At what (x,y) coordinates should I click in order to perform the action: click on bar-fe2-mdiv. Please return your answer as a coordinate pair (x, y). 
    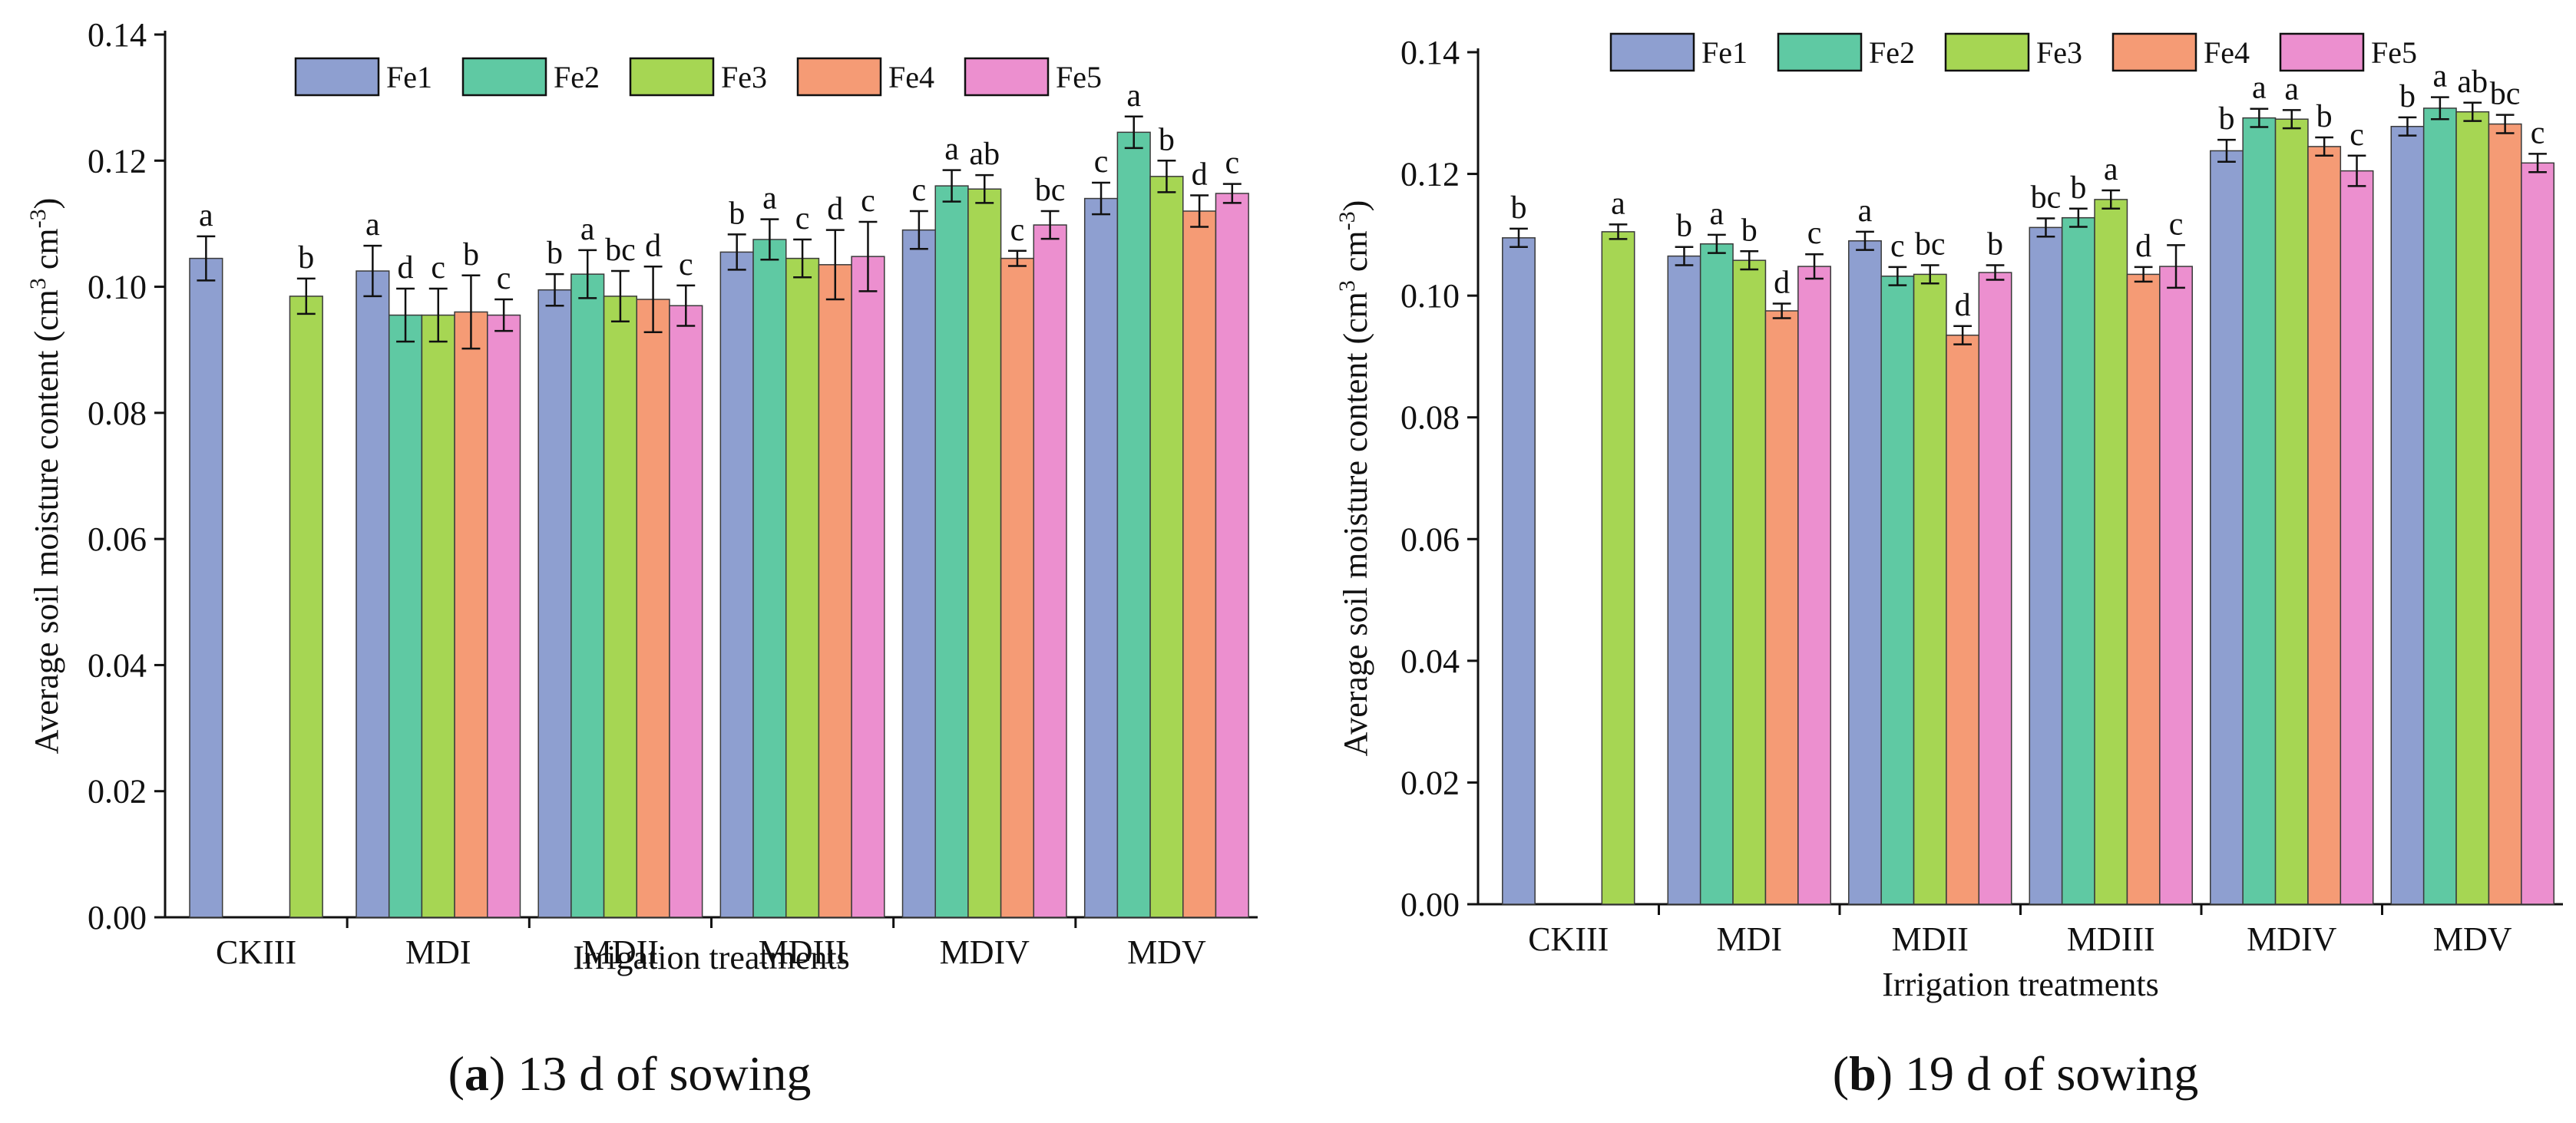
    Looking at the image, I should click on (952, 551).